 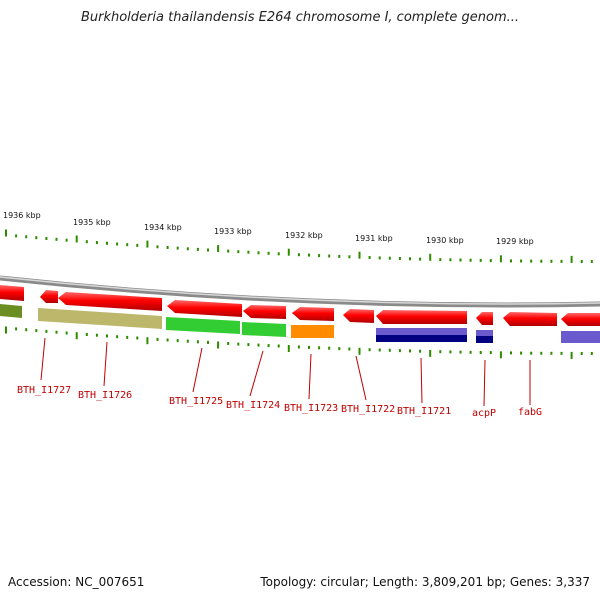 What do you see at coordinates (285, 372) in the screenshot?
I see `label-leaders` at bounding box center [285, 372].